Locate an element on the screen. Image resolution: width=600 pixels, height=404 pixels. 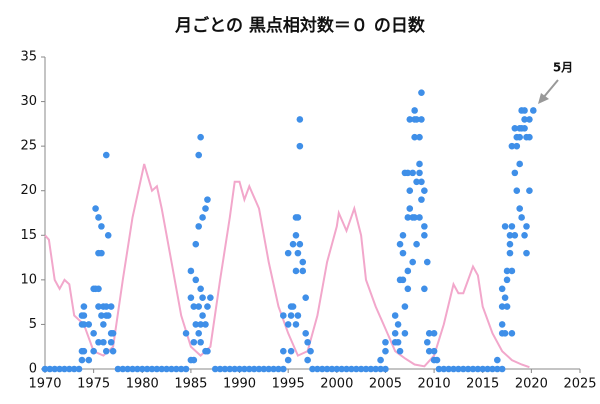
annotation-arrow is located at coordinates (550, 89).